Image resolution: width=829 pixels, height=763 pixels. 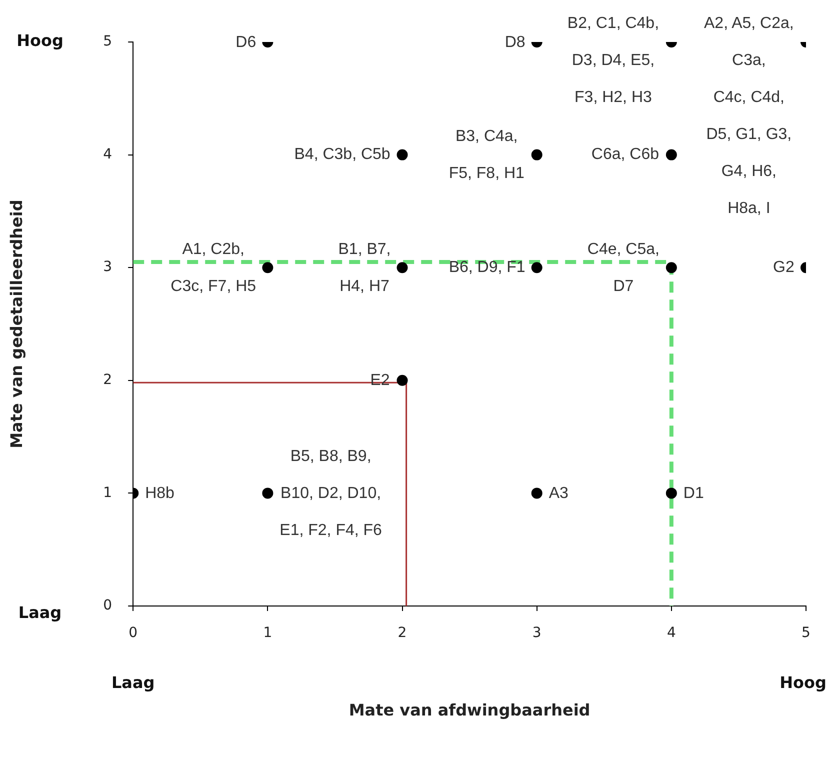 I want to click on y-tick-label: 1, so click(x=107, y=492).